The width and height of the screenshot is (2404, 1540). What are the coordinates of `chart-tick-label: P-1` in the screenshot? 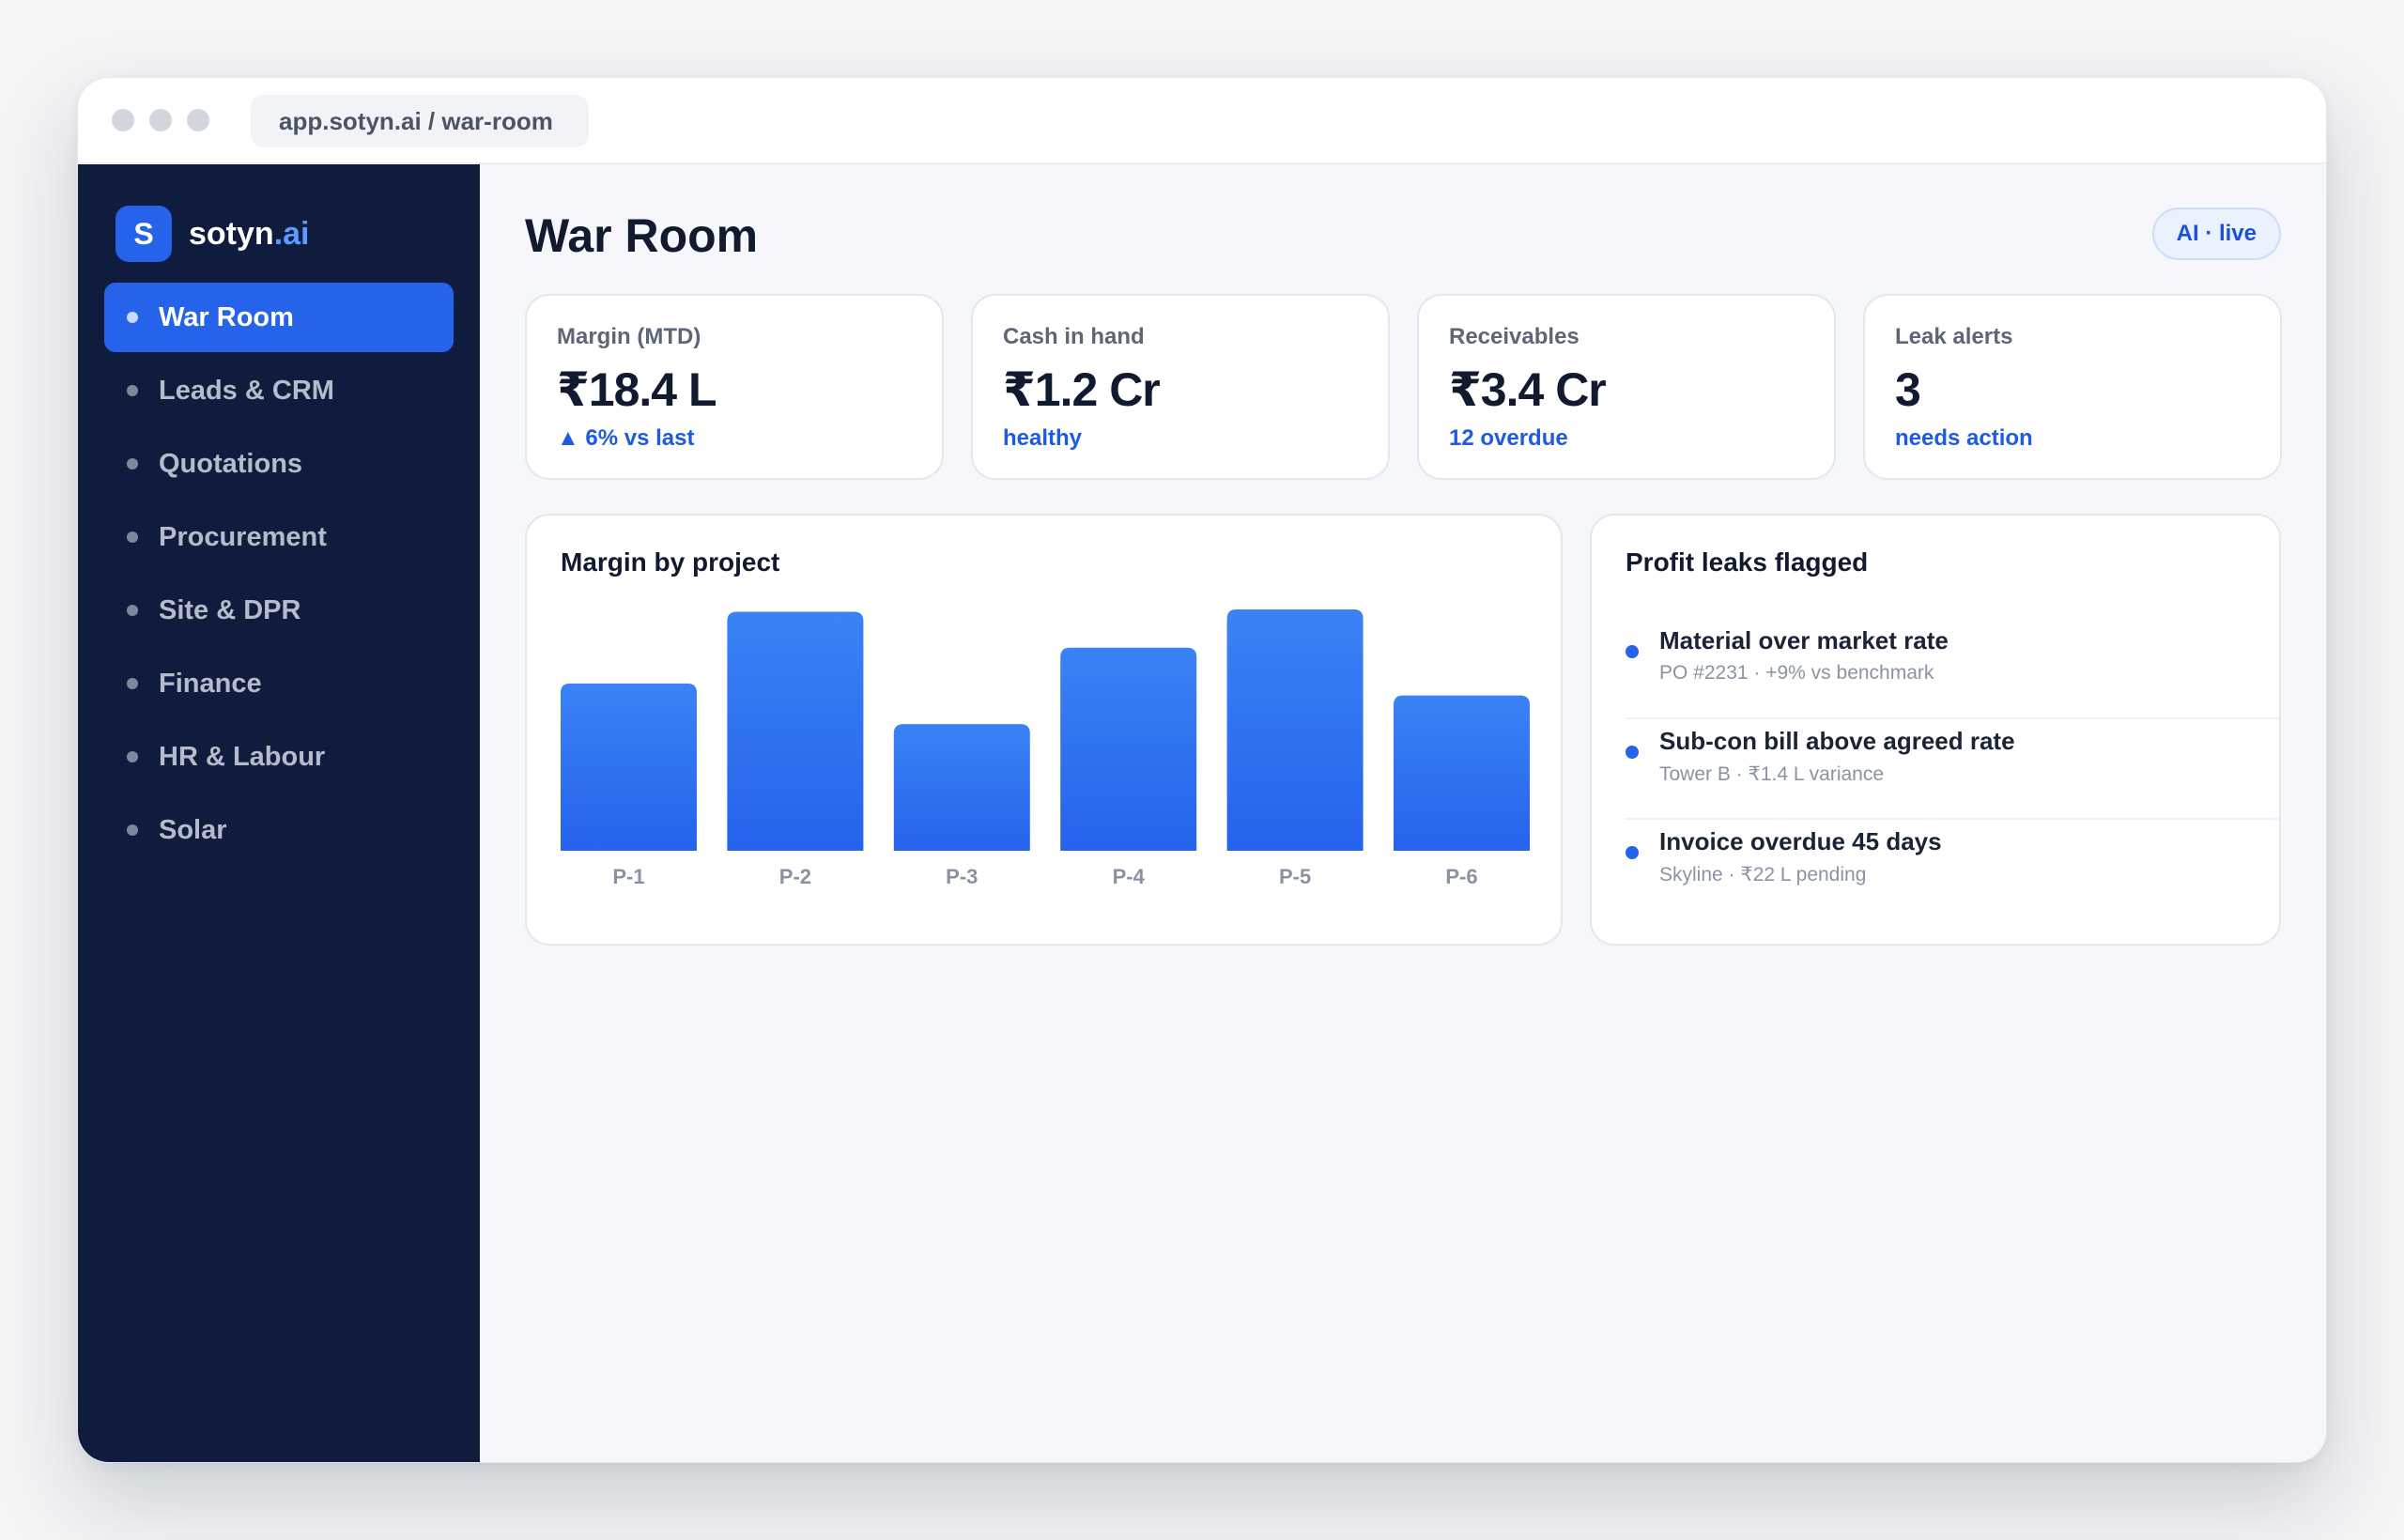 It's located at (628, 876).